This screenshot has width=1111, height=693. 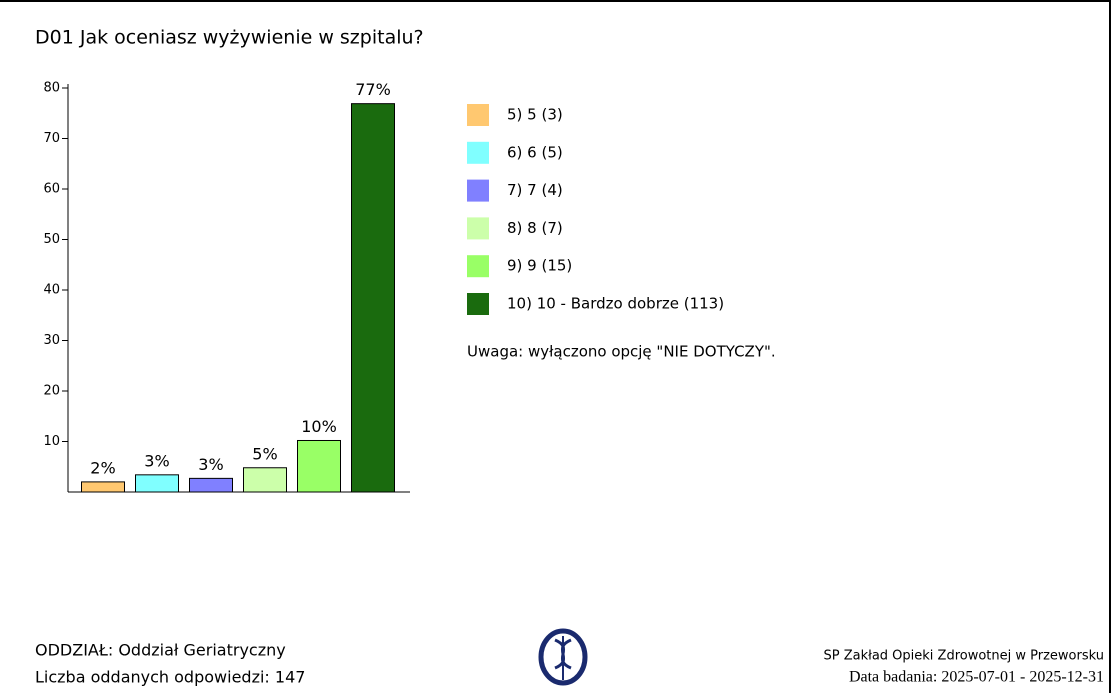 I want to click on y-tick-label: 70, so click(x=51, y=138).